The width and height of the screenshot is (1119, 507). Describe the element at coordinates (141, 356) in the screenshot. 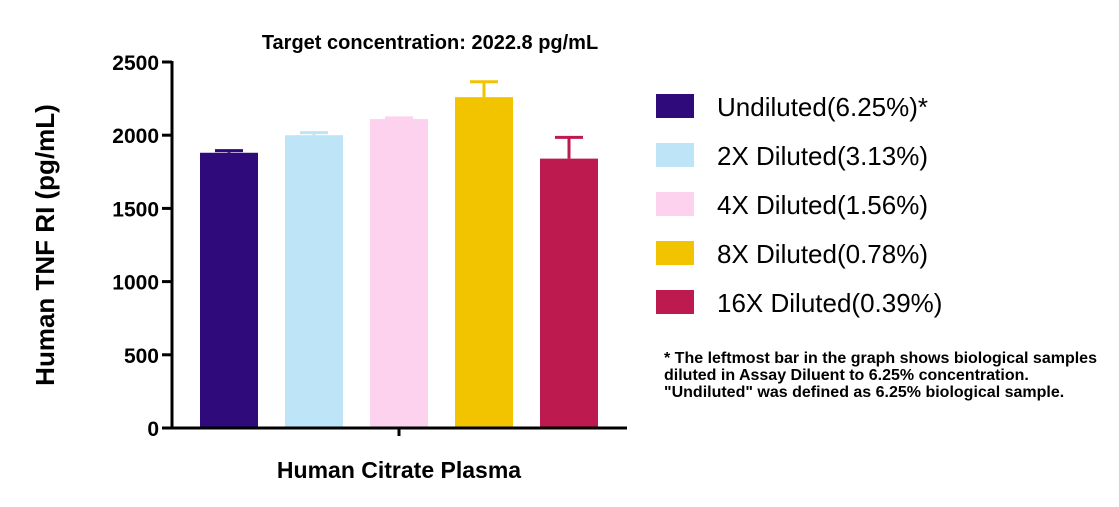

I see `y-tick-label-500: 500` at that location.